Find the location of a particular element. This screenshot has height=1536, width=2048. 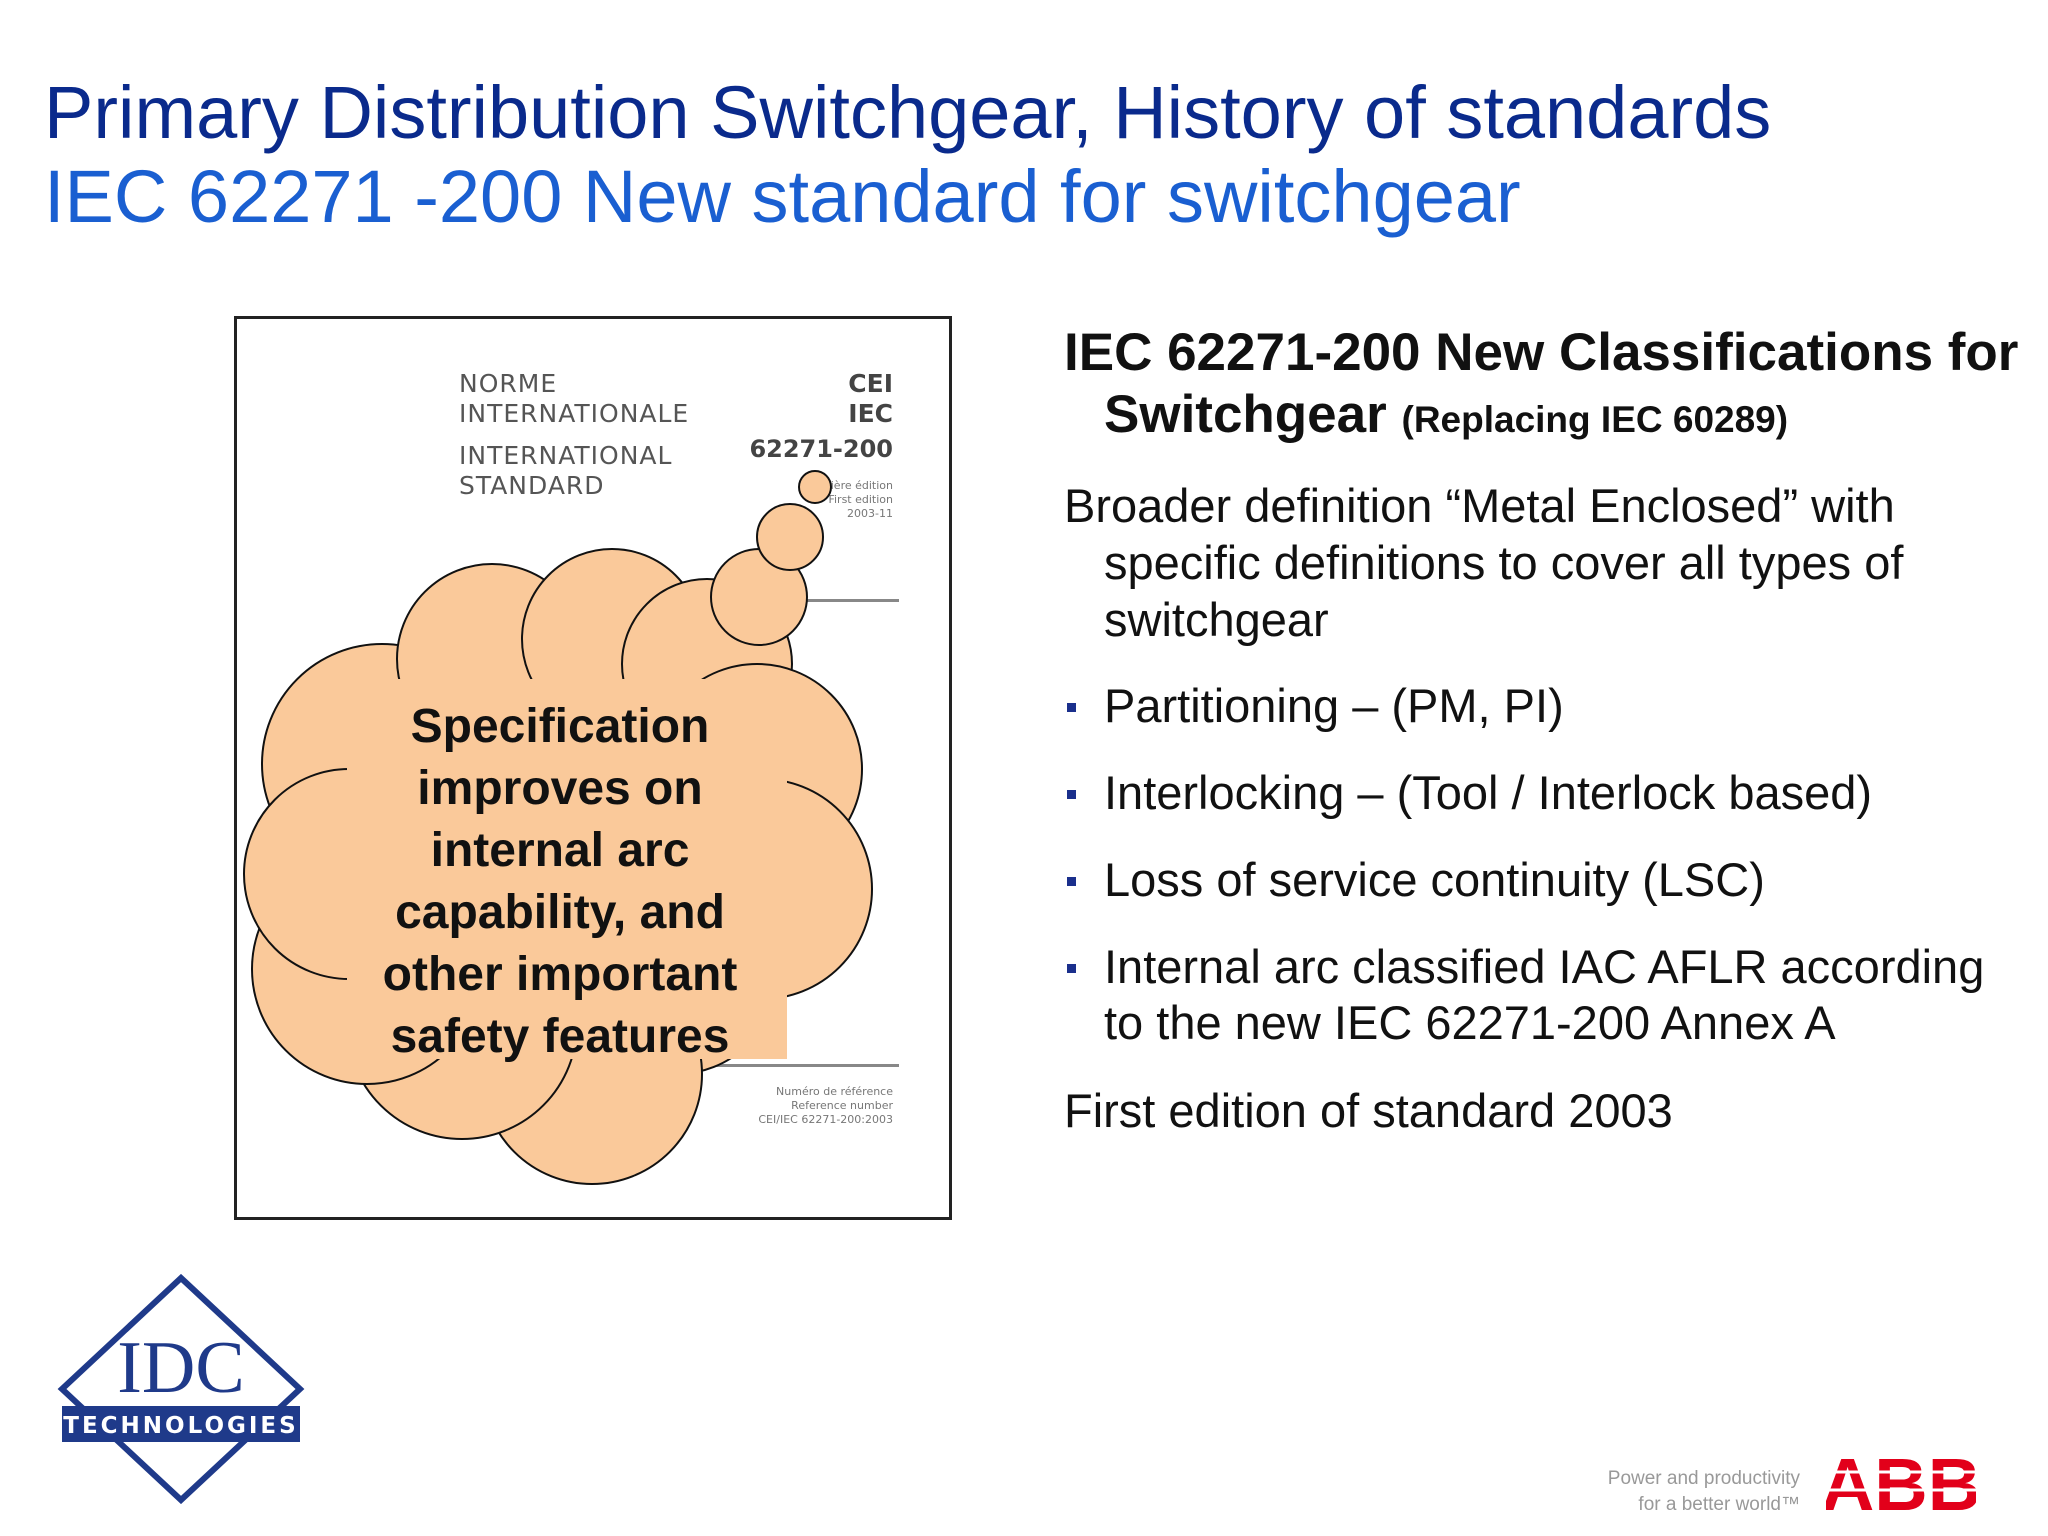

abb-logo: ABB is located at coordinates (1901, 1483).